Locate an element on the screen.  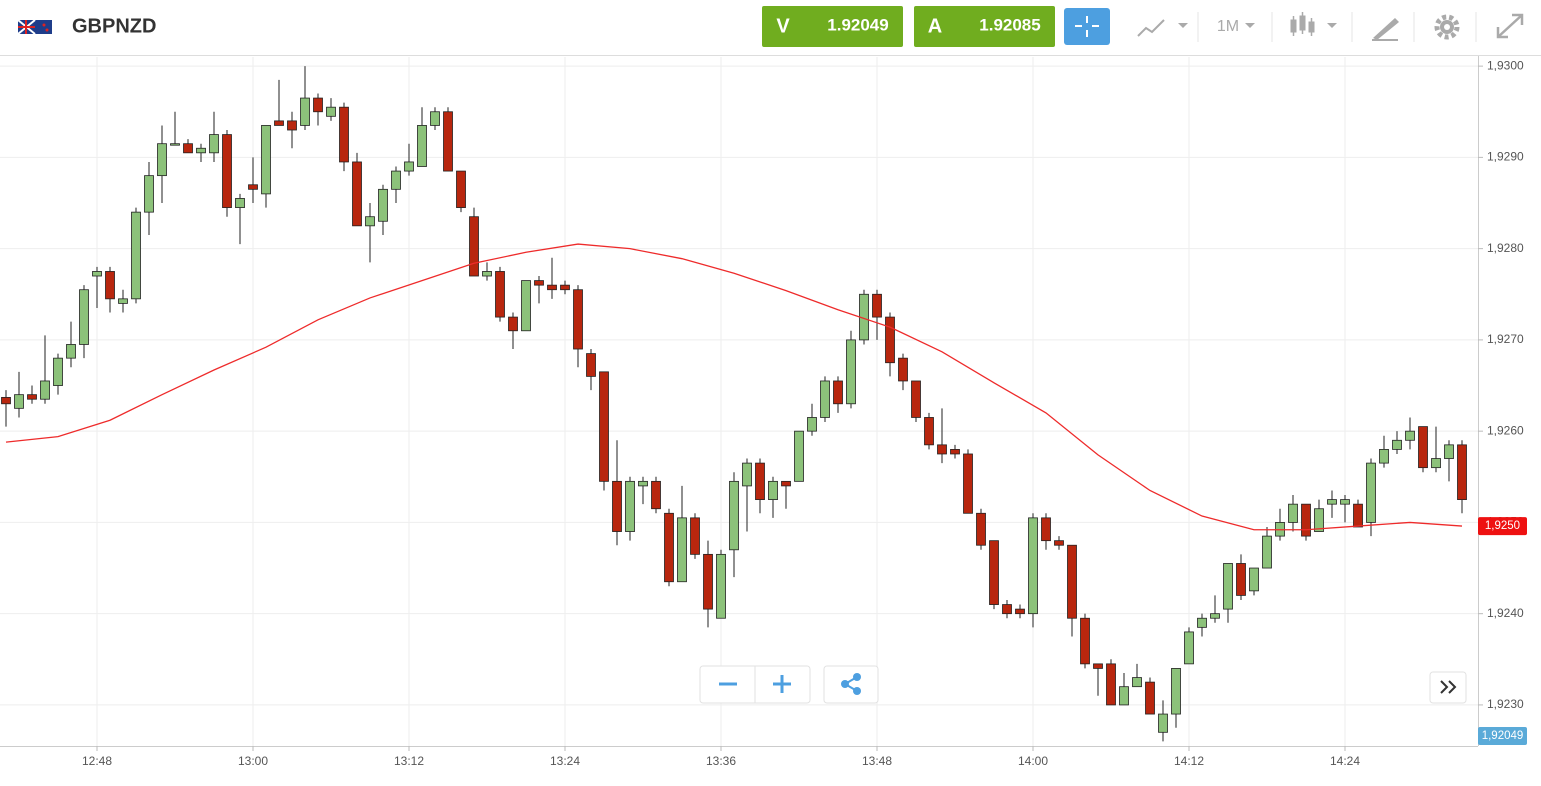
buy-label: A is located at coordinates (935, 26).